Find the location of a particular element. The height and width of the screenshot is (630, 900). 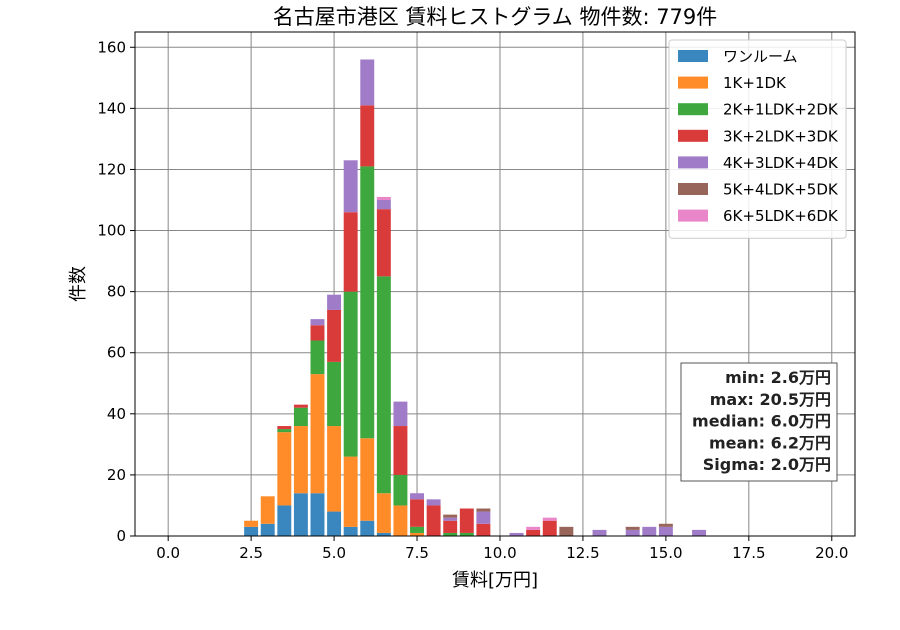

x-axis-ticks: 0.0 2.5 5.0 7.5 10.0 12.5 15.0 17.5 20.0 is located at coordinates (502, 549).